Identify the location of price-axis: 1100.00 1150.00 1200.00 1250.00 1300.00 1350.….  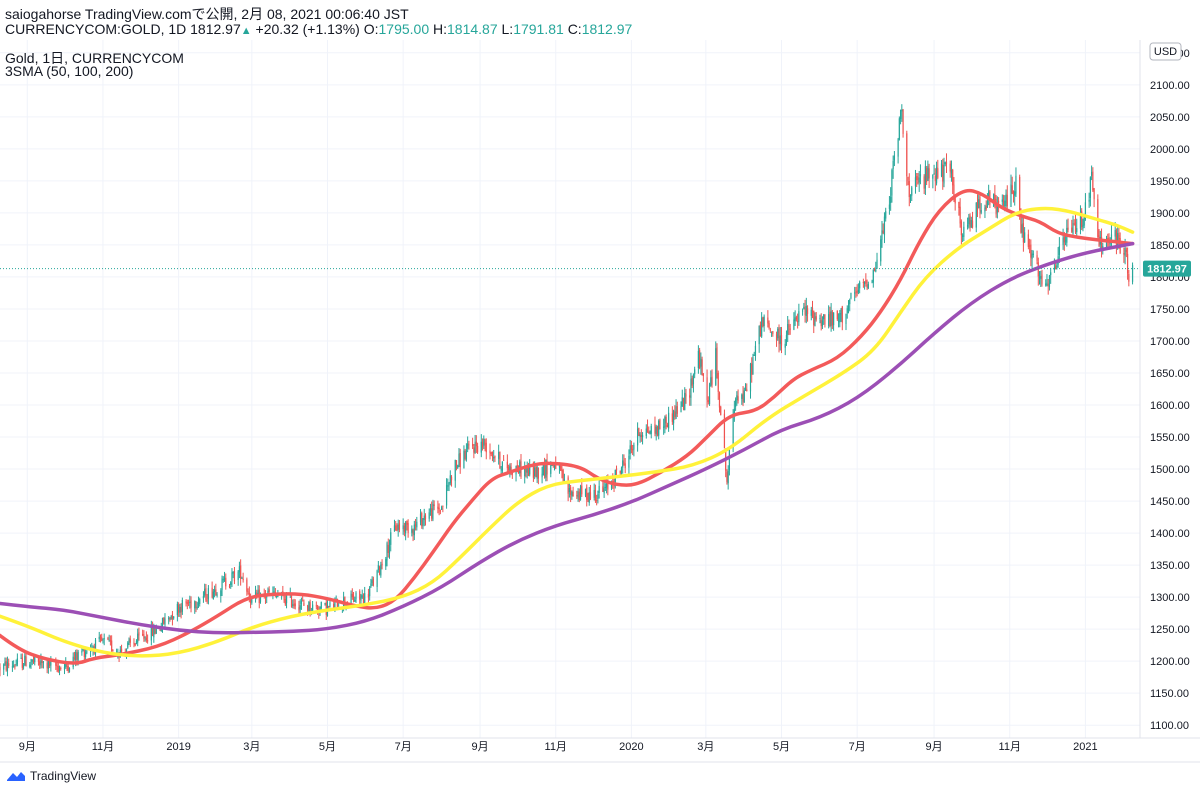
(1170, 390).